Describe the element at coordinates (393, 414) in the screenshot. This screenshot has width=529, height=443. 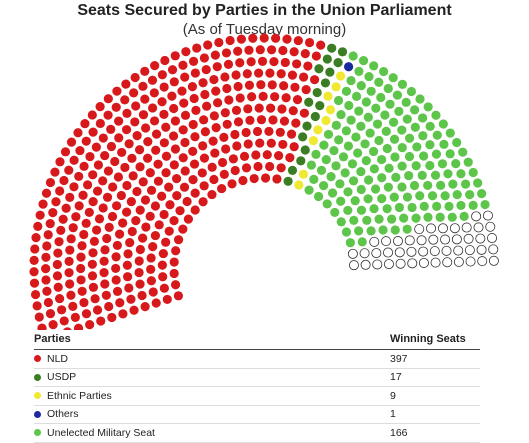
I see `legend-value-others: 1` at that location.